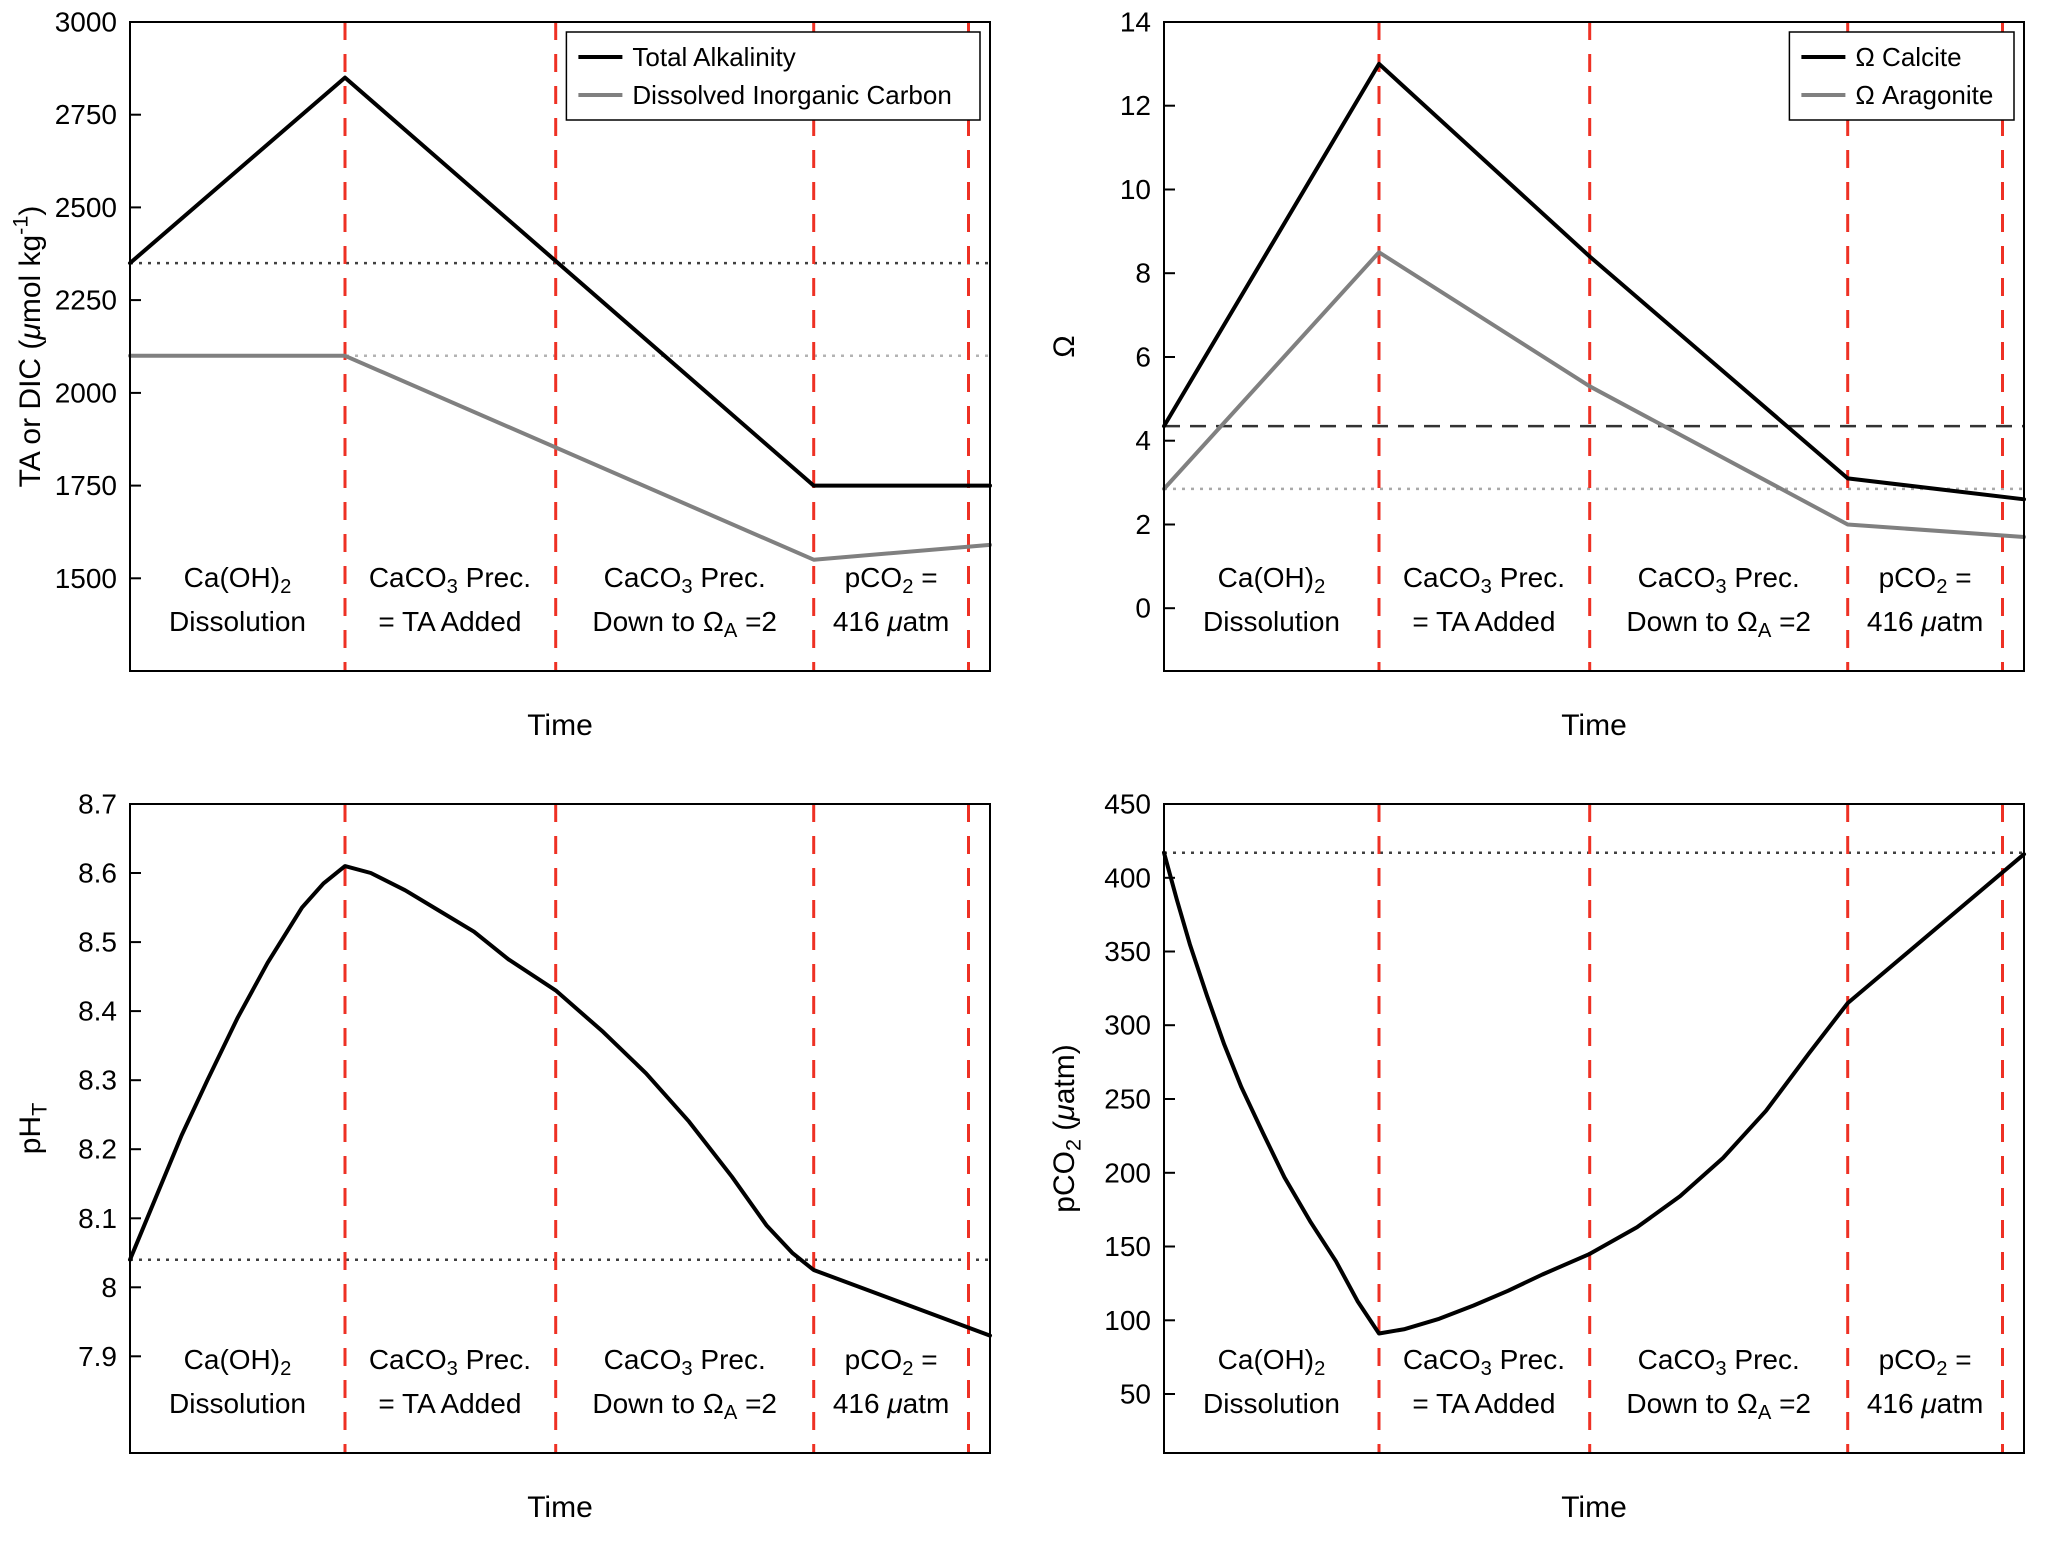 This screenshot has height=1563, width=2067. Describe the element at coordinates (97, 1080) in the screenshot. I see `y-tick-label: 8.3` at that location.